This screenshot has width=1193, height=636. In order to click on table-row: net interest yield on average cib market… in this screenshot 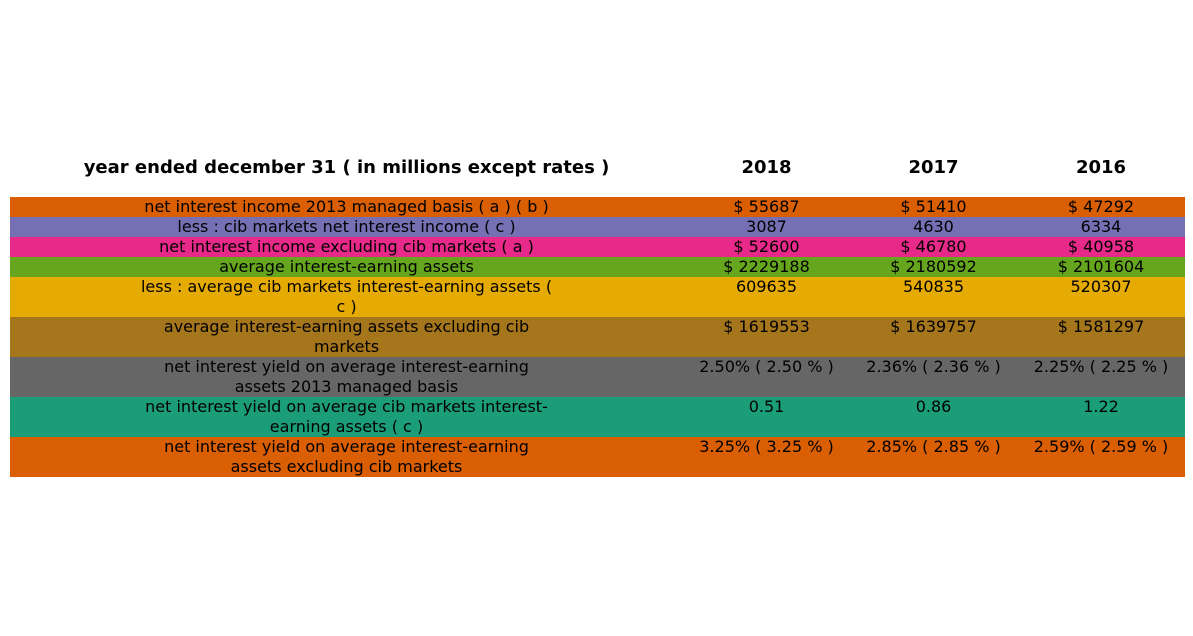, I will do `click(597, 417)`.